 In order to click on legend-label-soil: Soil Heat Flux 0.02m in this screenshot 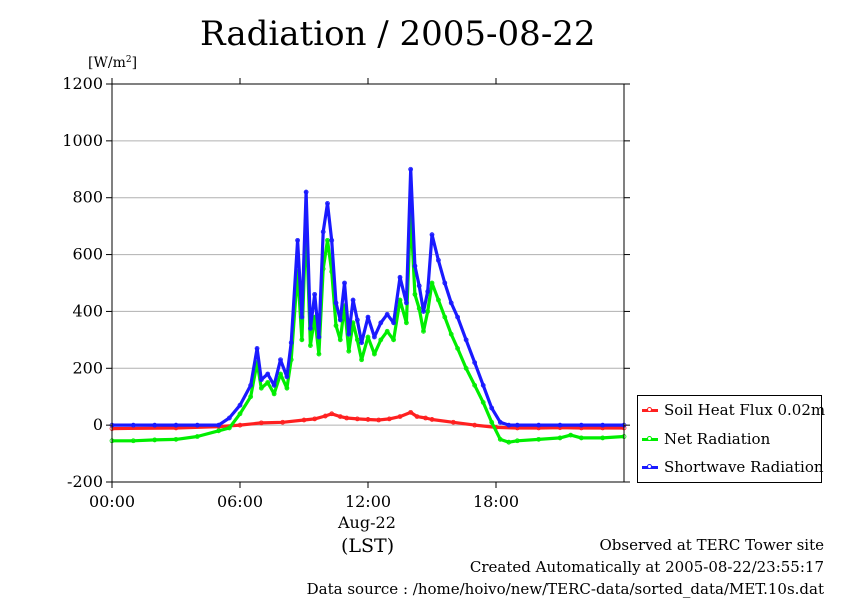, I will do `click(745, 410)`.